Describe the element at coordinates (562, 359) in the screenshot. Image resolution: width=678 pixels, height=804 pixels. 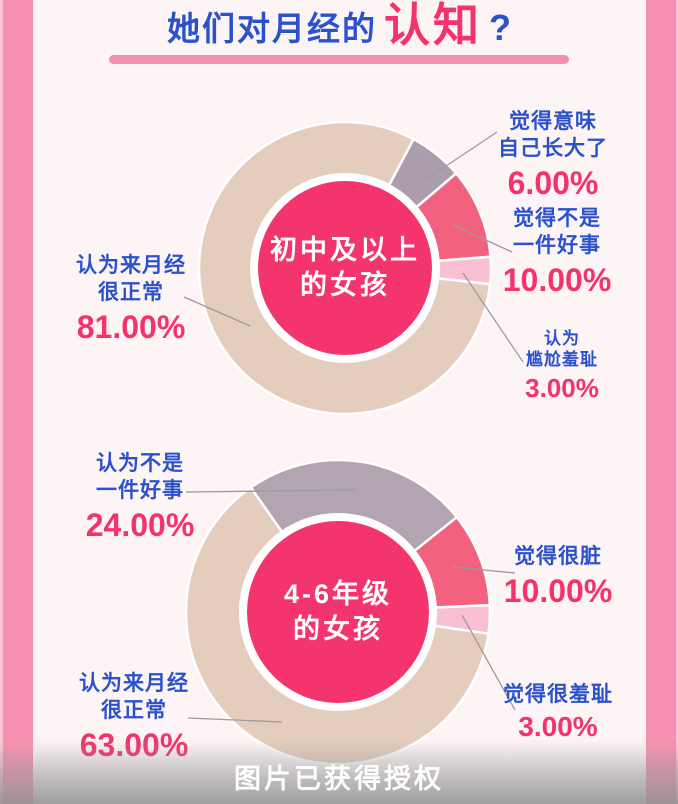
I see `slice-label-text: 尴尬羞耻` at that location.